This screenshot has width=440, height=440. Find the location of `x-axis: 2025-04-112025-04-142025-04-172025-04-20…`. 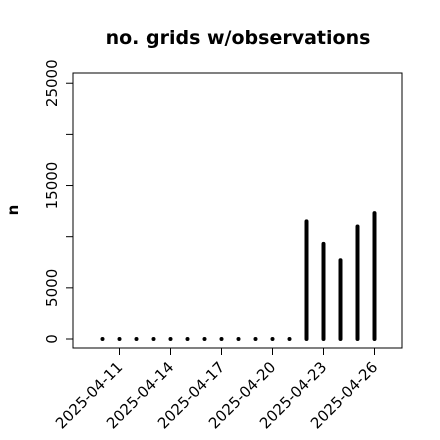

x-axis: 2025-04-112025-04-142025-04-172025-04-20… is located at coordinates (216, 390).